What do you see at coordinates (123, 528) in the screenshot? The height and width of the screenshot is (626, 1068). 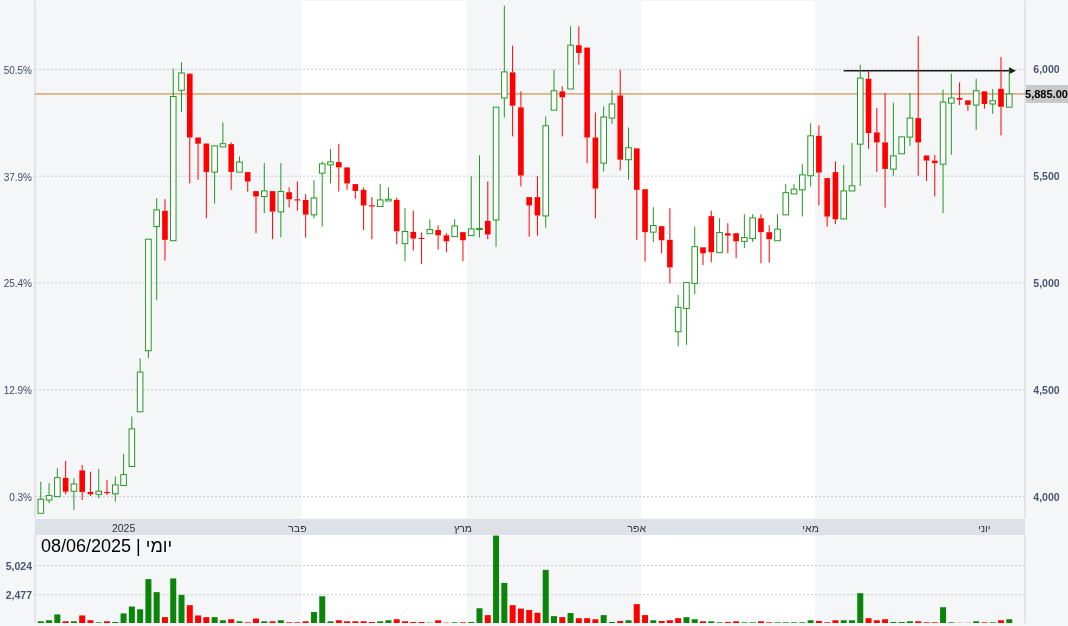 I see `x-tick-label: 2025` at bounding box center [123, 528].